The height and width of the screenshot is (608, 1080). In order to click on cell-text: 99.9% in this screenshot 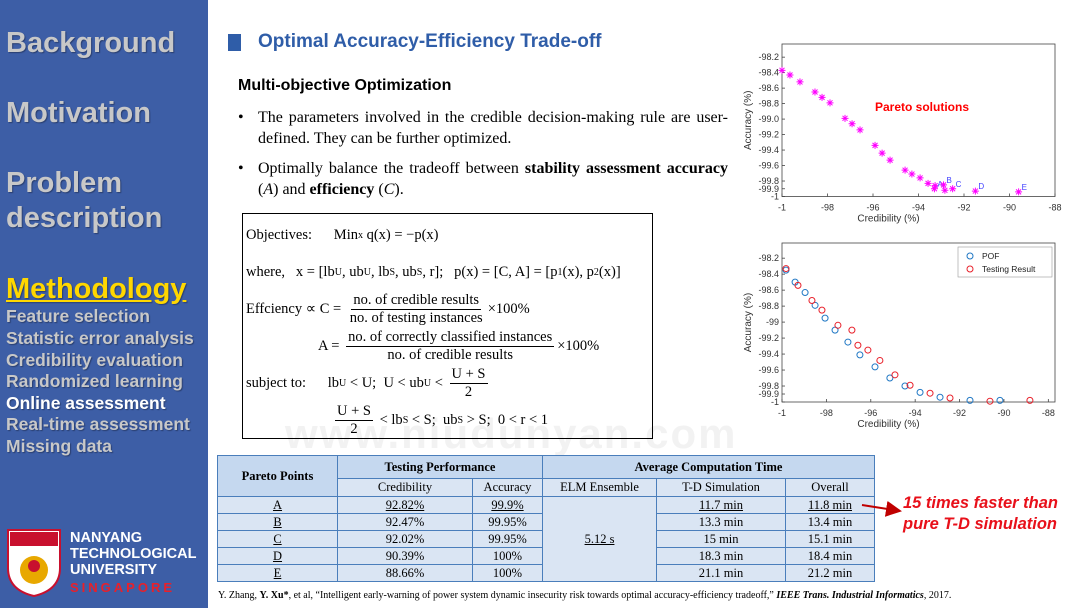, I will do `click(507, 504)`.